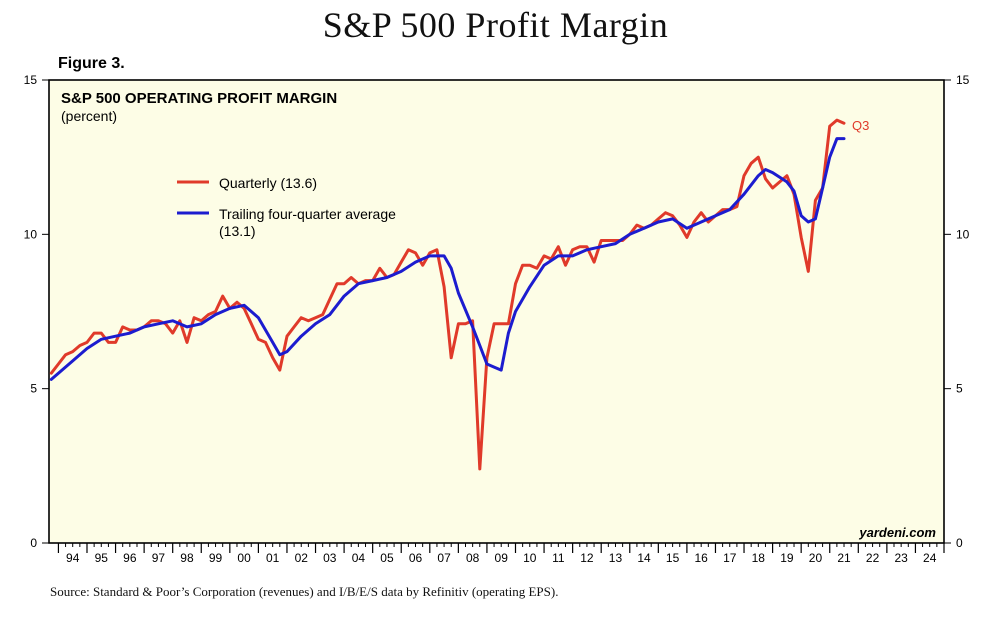 The image size is (991, 630). I want to click on y-tick-label-right: 10, so click(963, 234).